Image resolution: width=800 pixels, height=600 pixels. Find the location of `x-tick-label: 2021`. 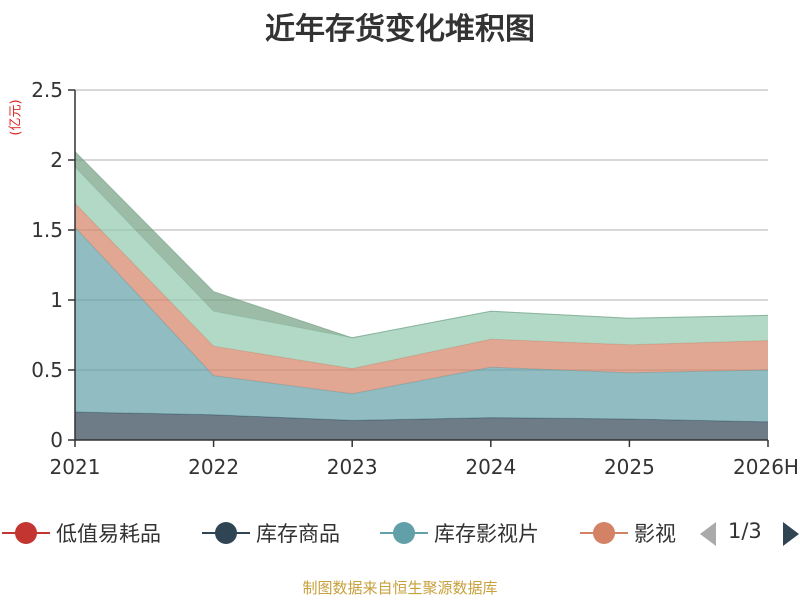

x-tick-label: 2021 is located at coordinates (75, 467).